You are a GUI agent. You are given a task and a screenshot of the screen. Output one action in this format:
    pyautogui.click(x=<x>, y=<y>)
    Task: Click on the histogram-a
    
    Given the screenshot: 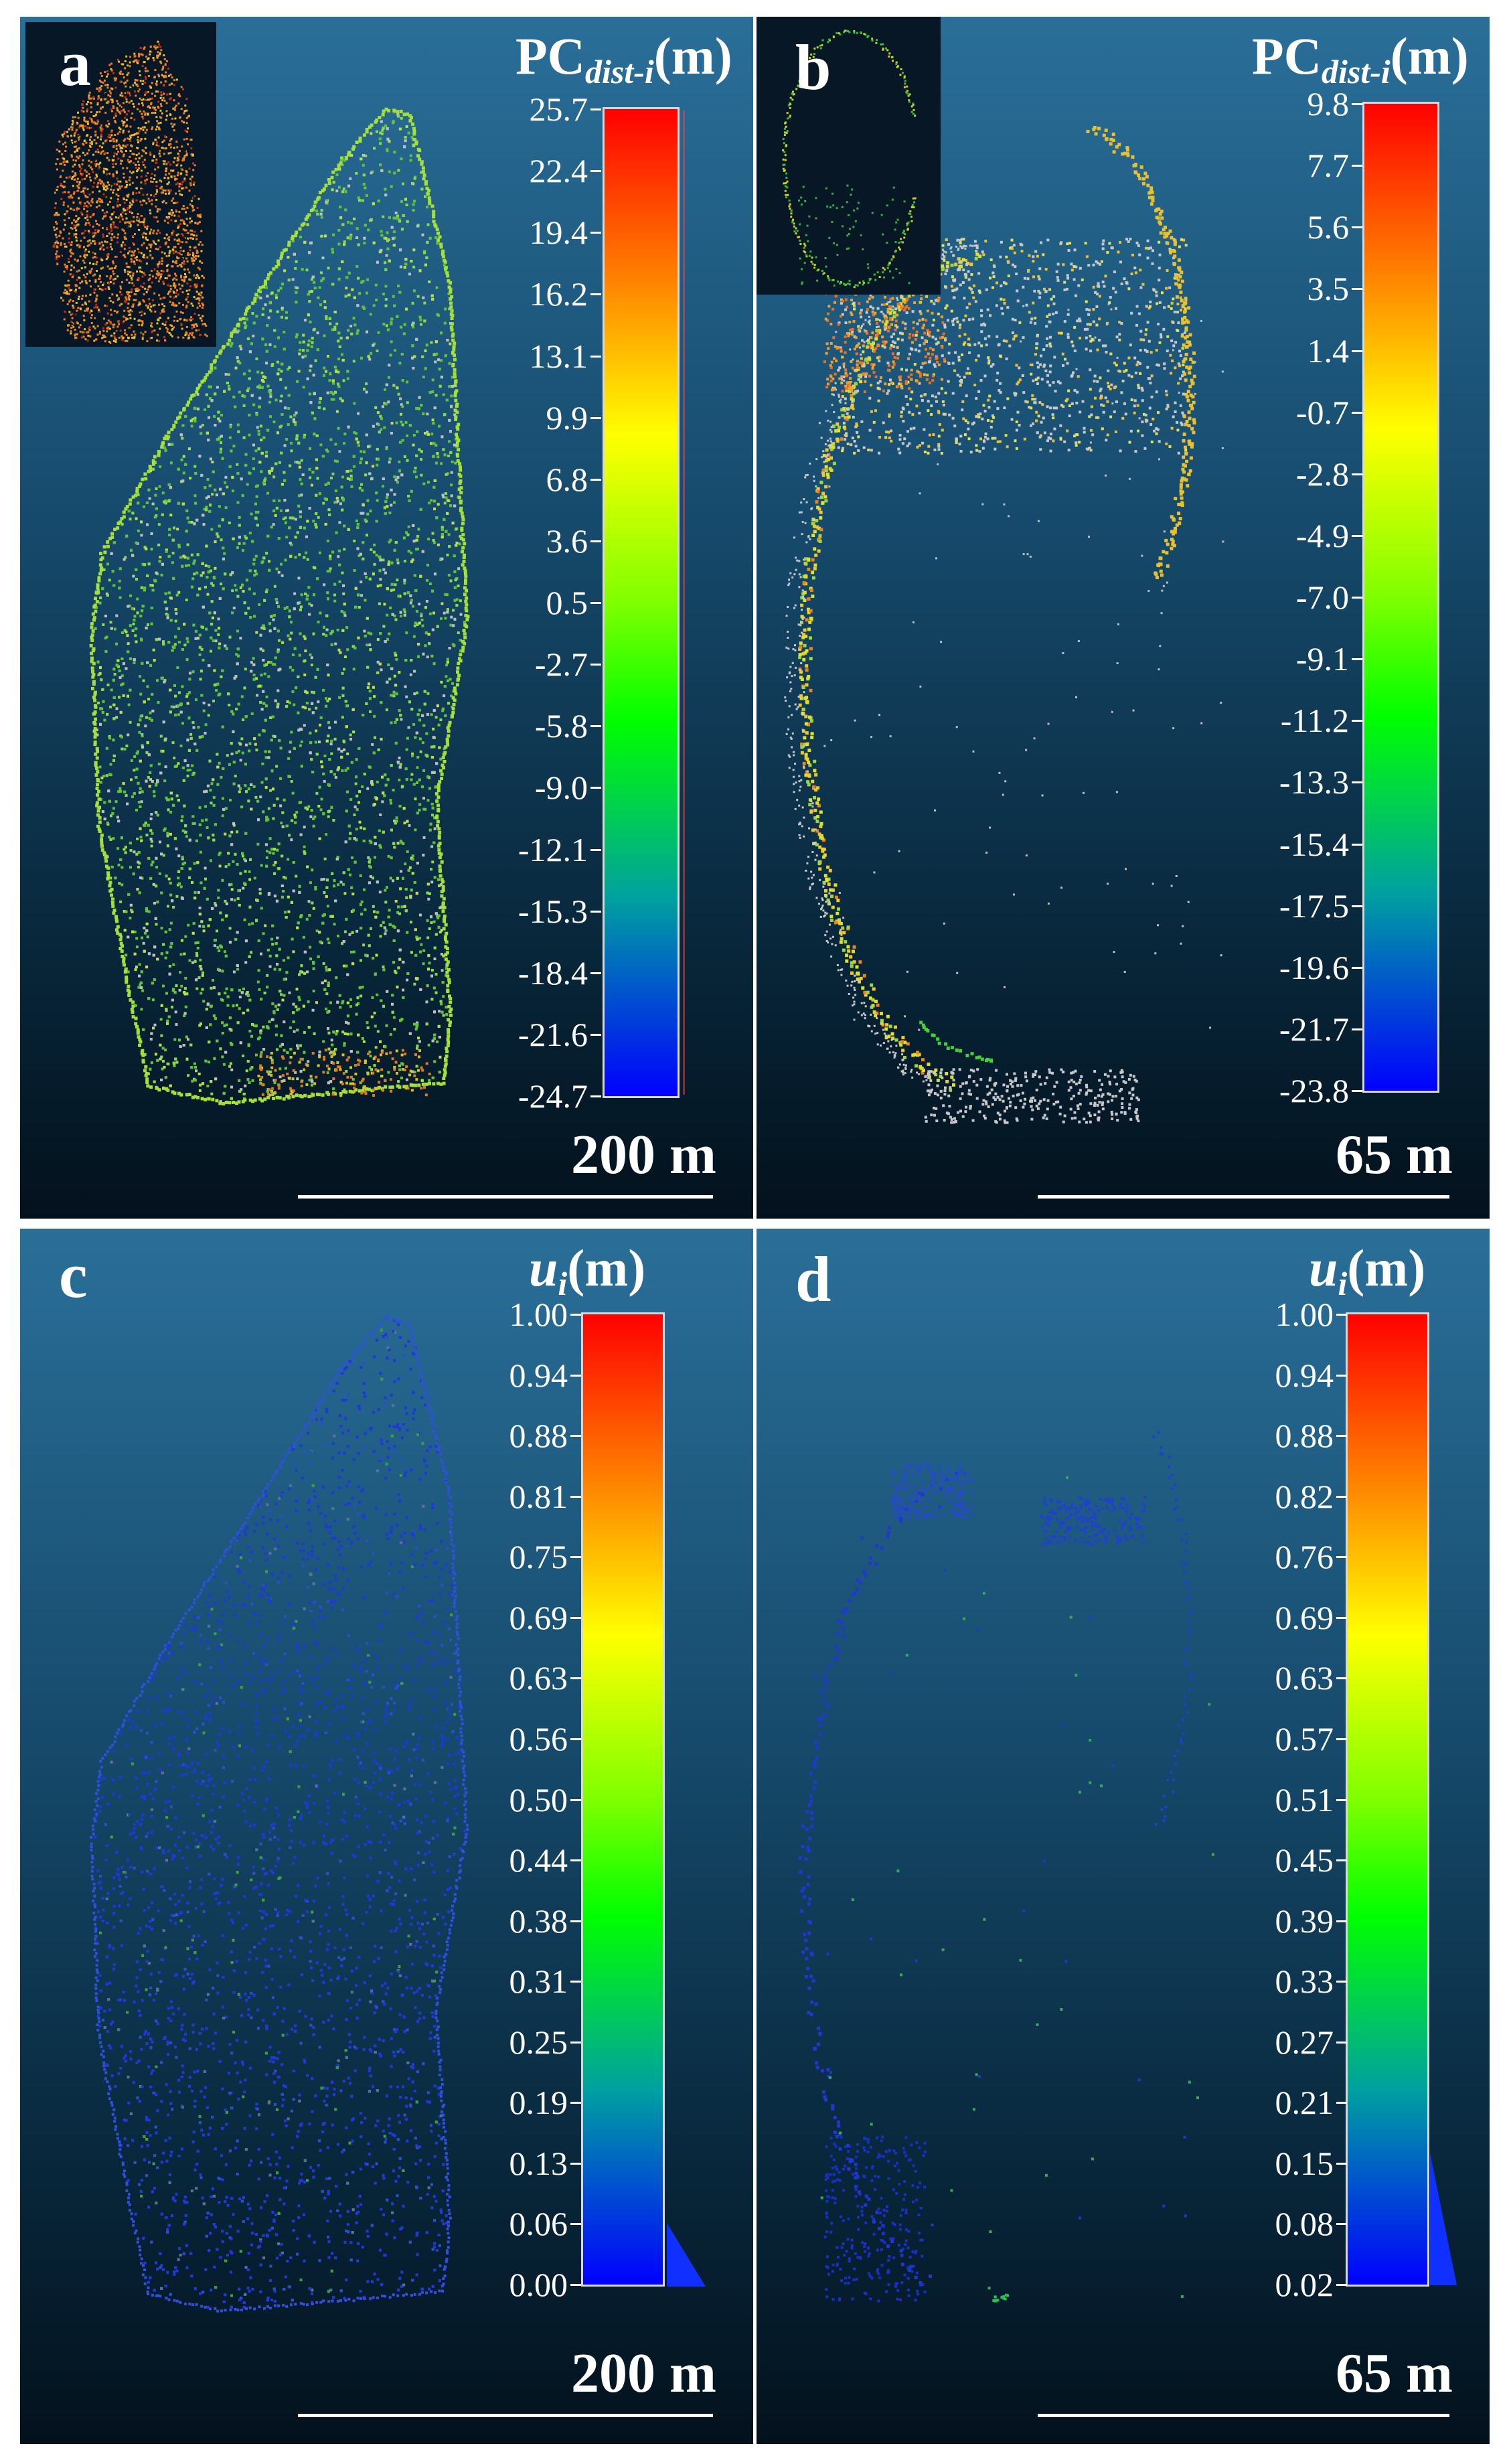 What is the action you would take?
    pyautogui.click(x=684, y=602)
    